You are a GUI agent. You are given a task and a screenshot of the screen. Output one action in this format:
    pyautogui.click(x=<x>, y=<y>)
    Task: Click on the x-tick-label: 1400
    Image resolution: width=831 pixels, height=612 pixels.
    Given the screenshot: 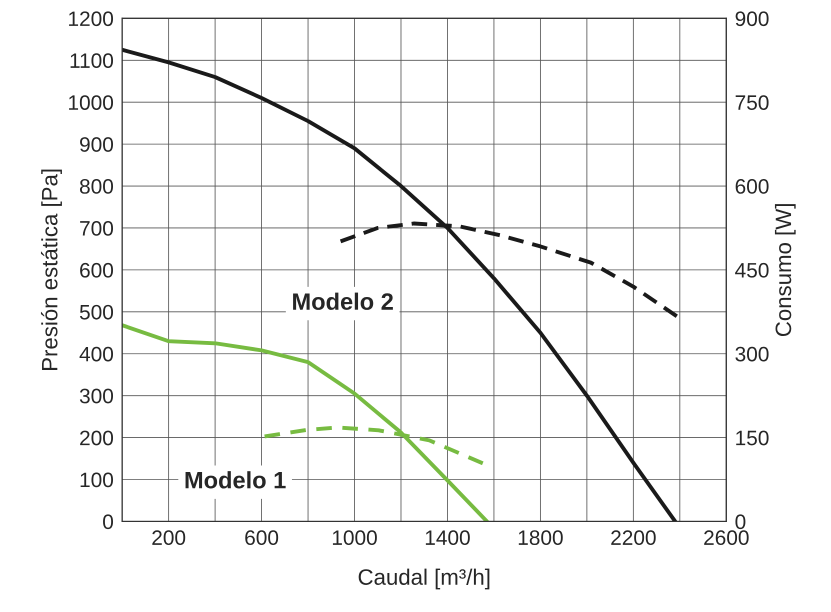 What is the action you would take?
    pyautogui.click(x=448, y=538)
    